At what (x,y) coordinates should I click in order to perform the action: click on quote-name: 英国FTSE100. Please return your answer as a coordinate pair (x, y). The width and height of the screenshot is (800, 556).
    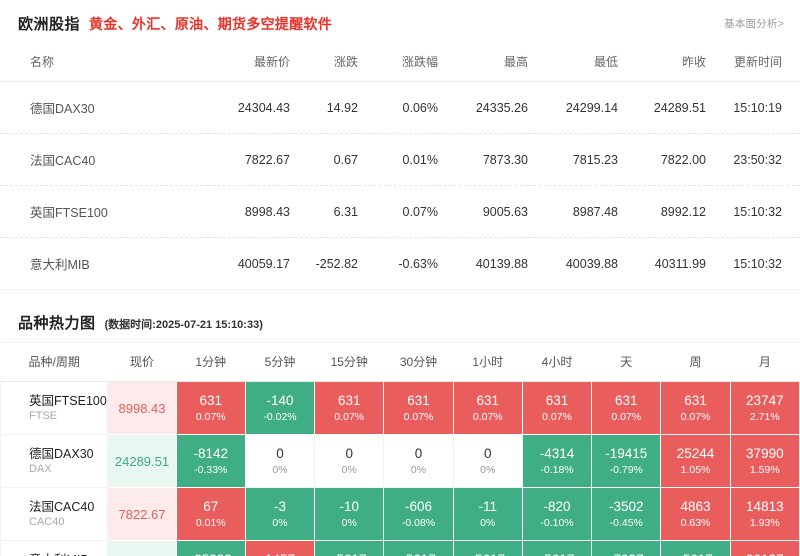
    Looking at the image, I should click on (104, 211).